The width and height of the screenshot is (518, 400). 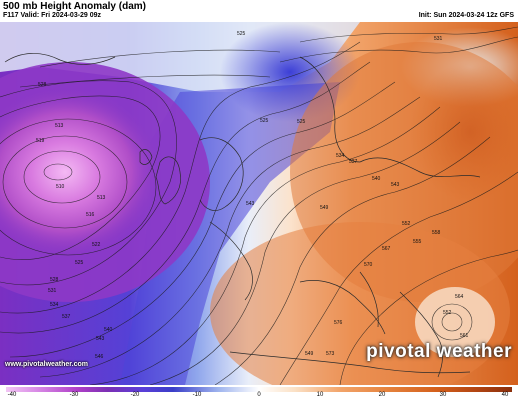 I want to click on website-url: www.pivotalweather.com, so click(x=46, y=364).